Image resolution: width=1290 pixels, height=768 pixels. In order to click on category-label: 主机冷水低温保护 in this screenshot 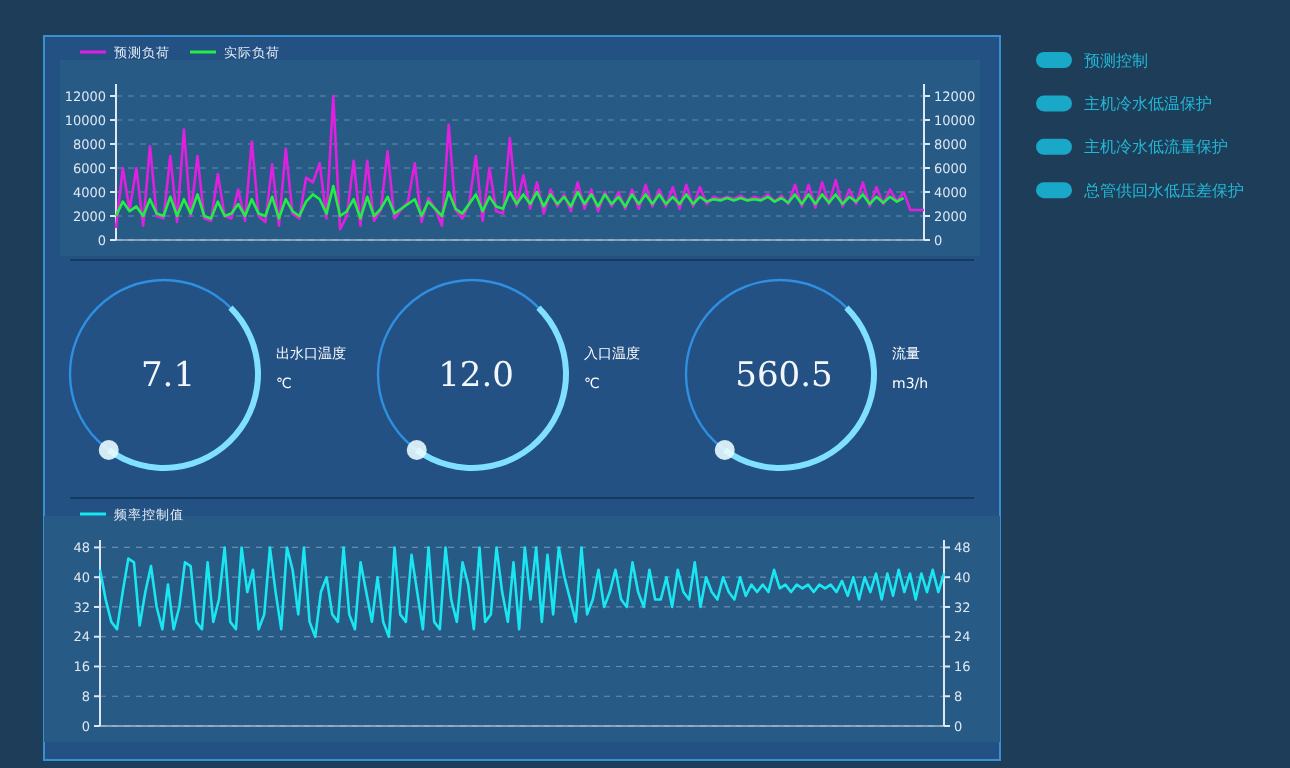, I will do `click(1148, 104)`.